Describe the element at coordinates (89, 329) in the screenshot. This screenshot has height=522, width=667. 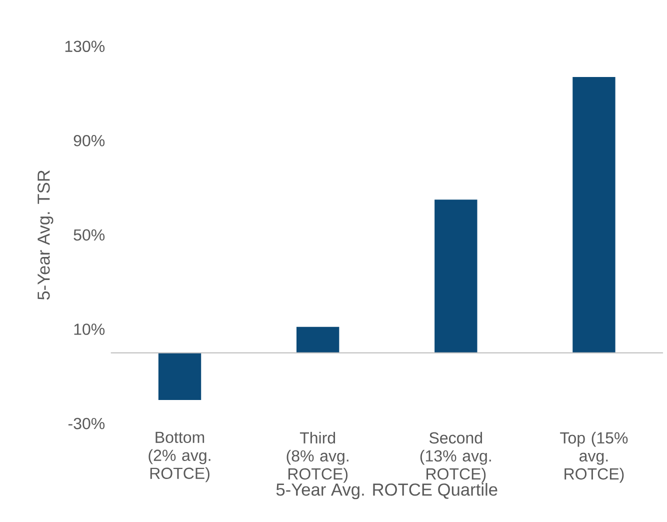
I see `y-tick-label: 10%` at that location.